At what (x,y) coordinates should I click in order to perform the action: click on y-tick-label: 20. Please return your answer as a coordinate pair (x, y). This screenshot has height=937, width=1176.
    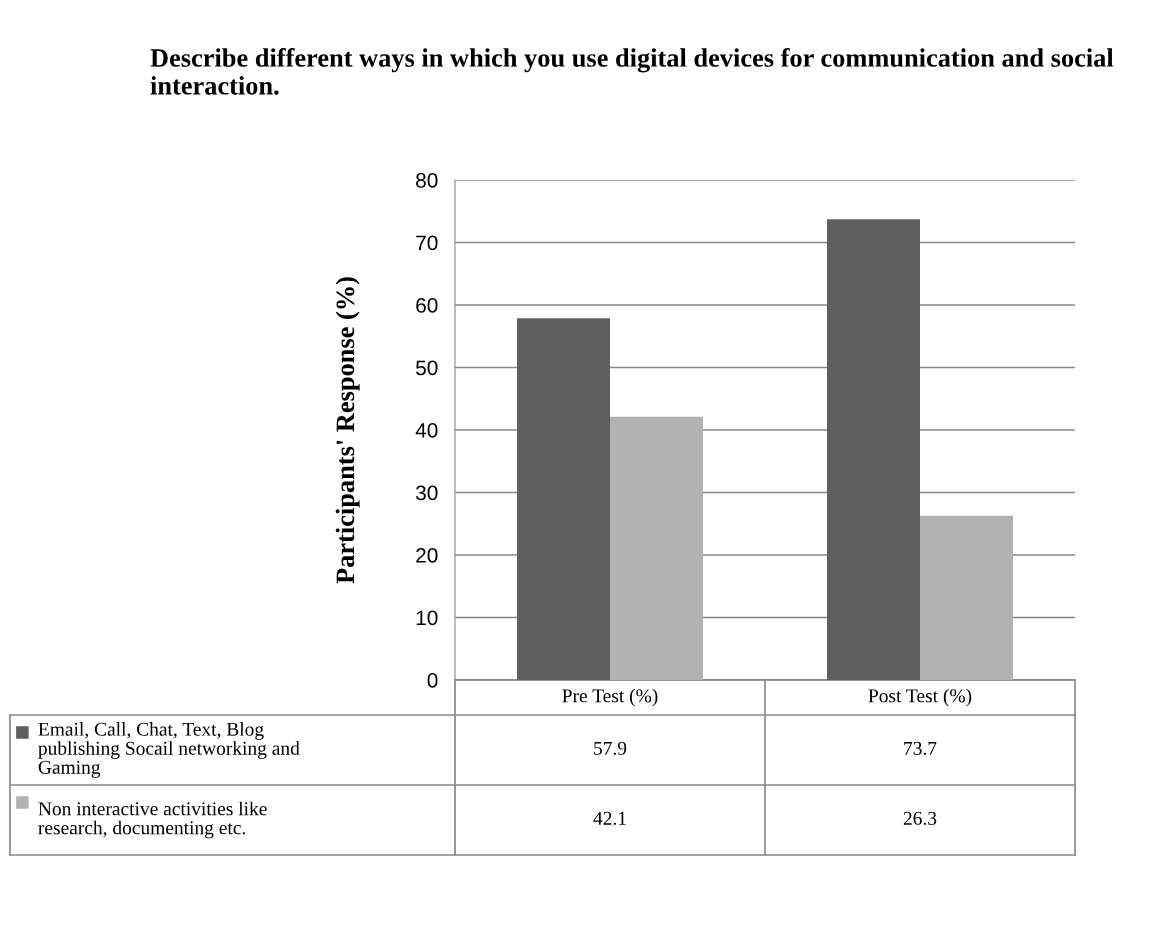
    Looking at the image, I should click on (427, 555).